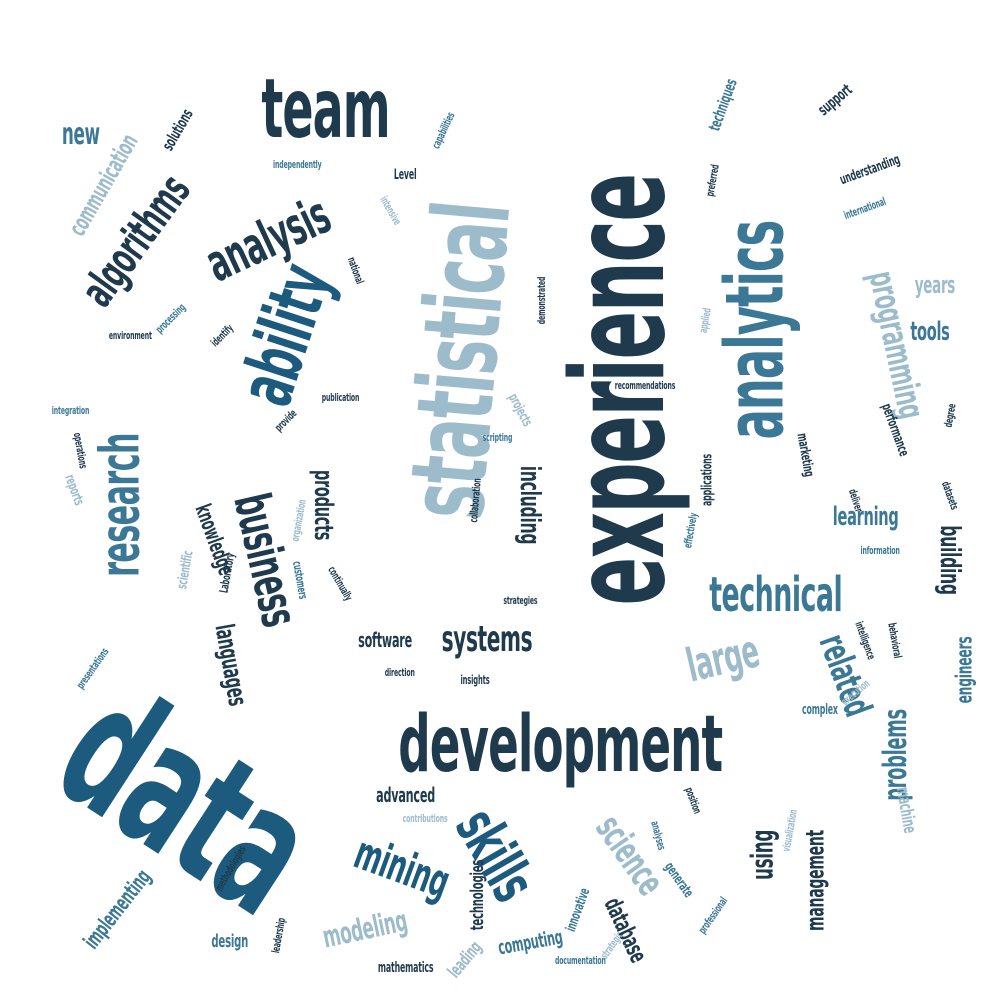 This screenshot has height=1000, width=1000. Describe the element at coordinates (775, 595) in the screenshot. I see `word-technical: technical` at that location.